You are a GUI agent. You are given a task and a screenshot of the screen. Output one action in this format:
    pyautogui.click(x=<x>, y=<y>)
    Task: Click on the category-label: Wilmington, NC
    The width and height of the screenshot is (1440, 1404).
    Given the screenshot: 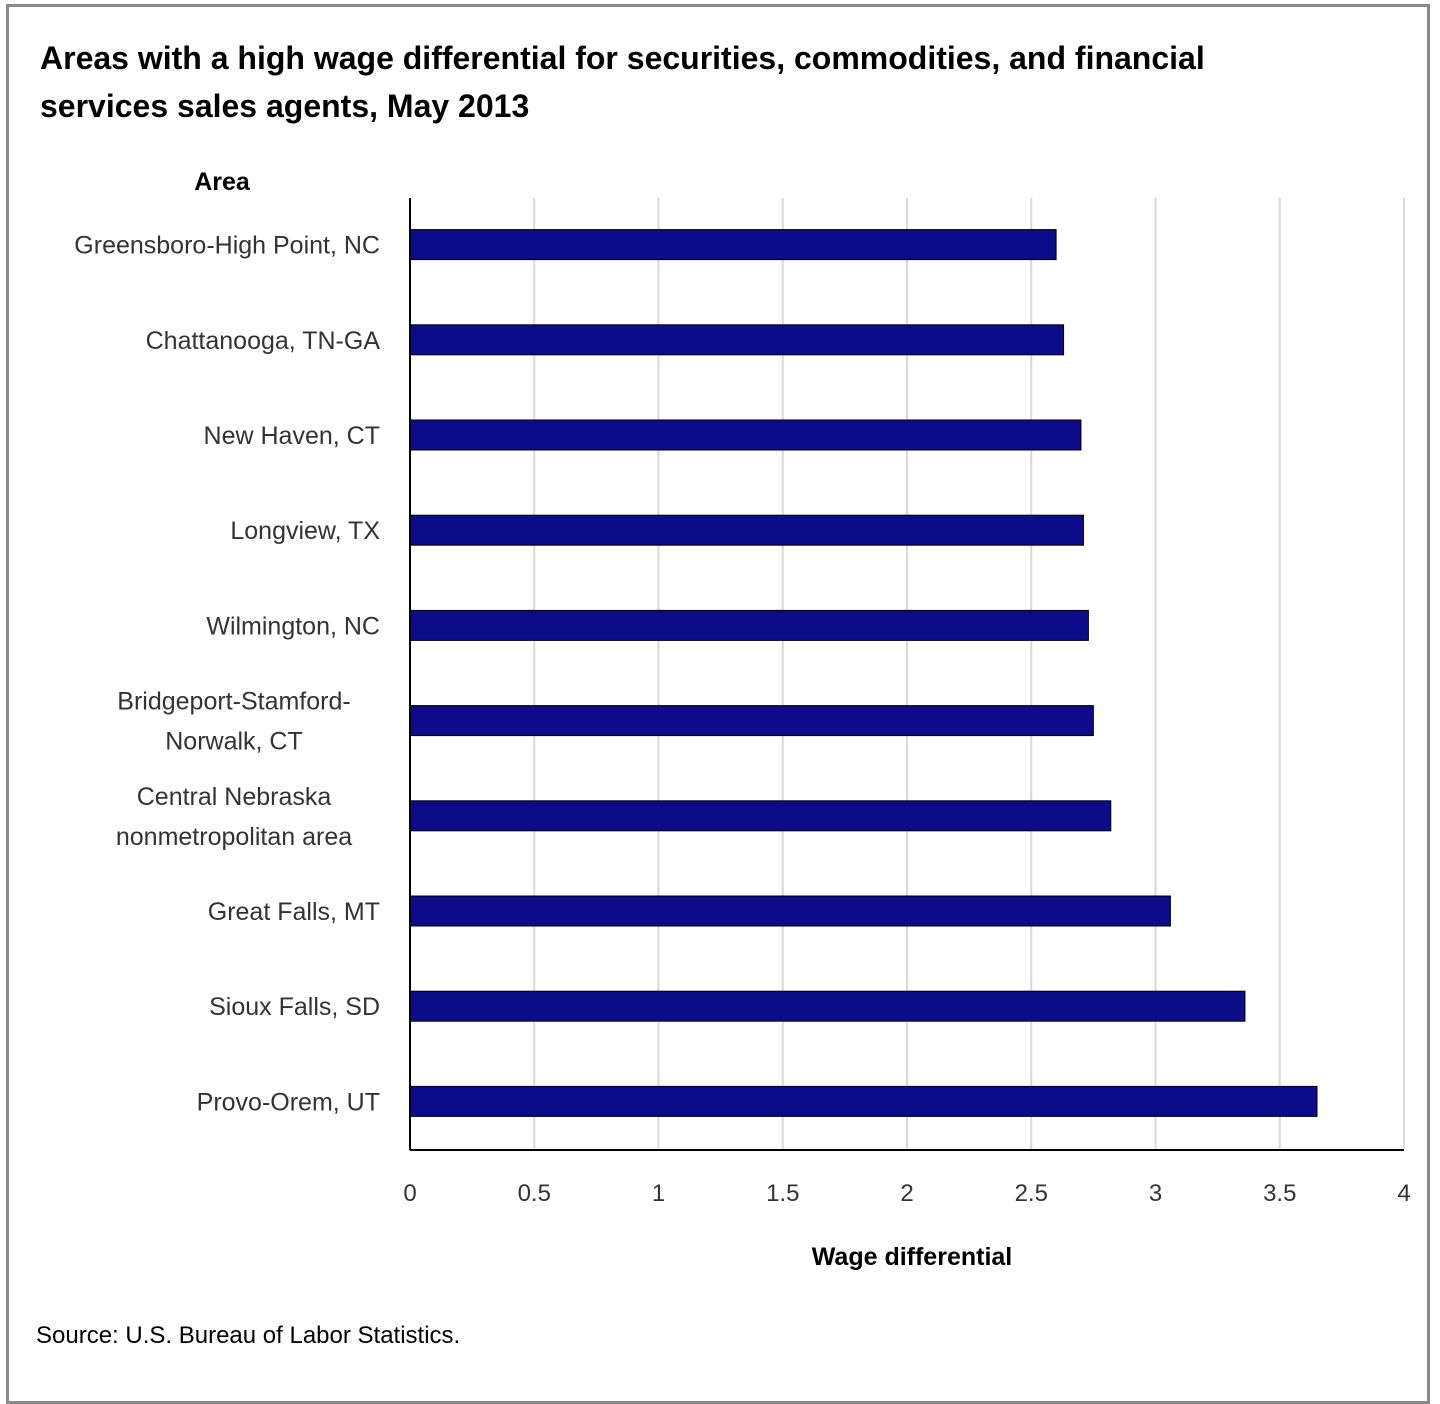 What is the action you would take?
    pyautogui.click(x=293, y=626)
    